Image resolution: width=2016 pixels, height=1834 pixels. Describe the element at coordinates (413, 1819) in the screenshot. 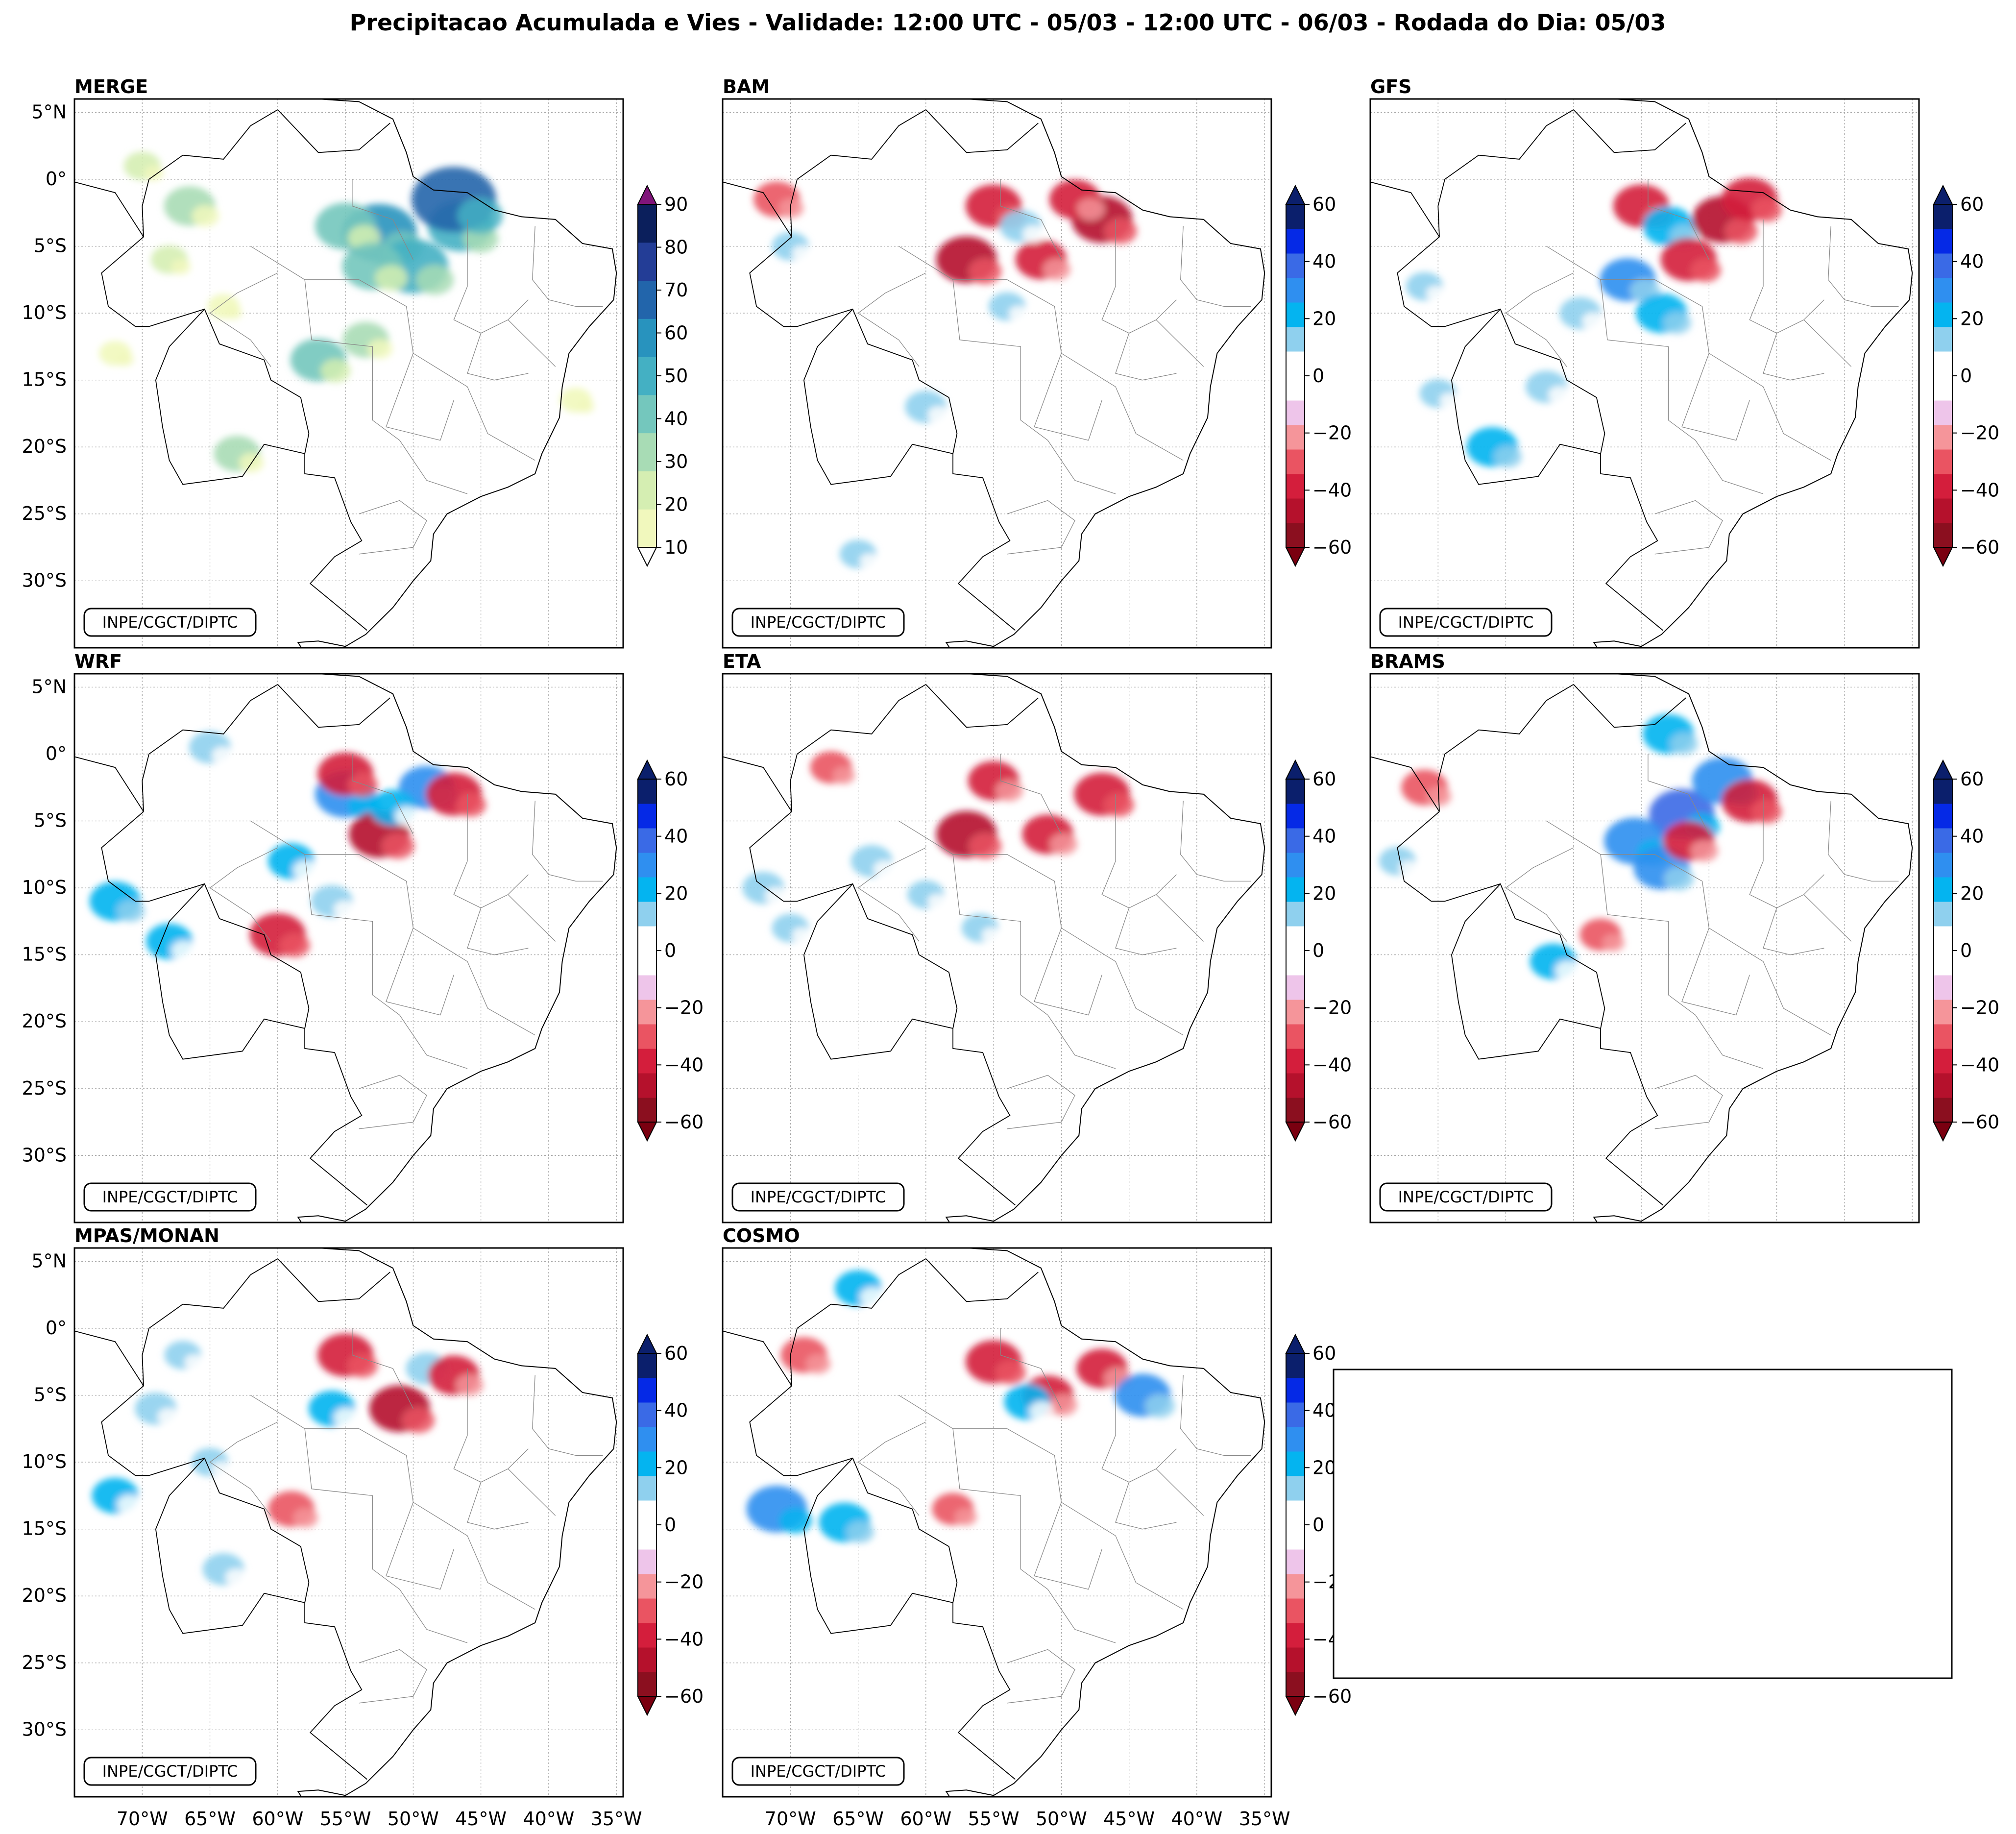

I see `lon-tick-label: 50°W` at that location.